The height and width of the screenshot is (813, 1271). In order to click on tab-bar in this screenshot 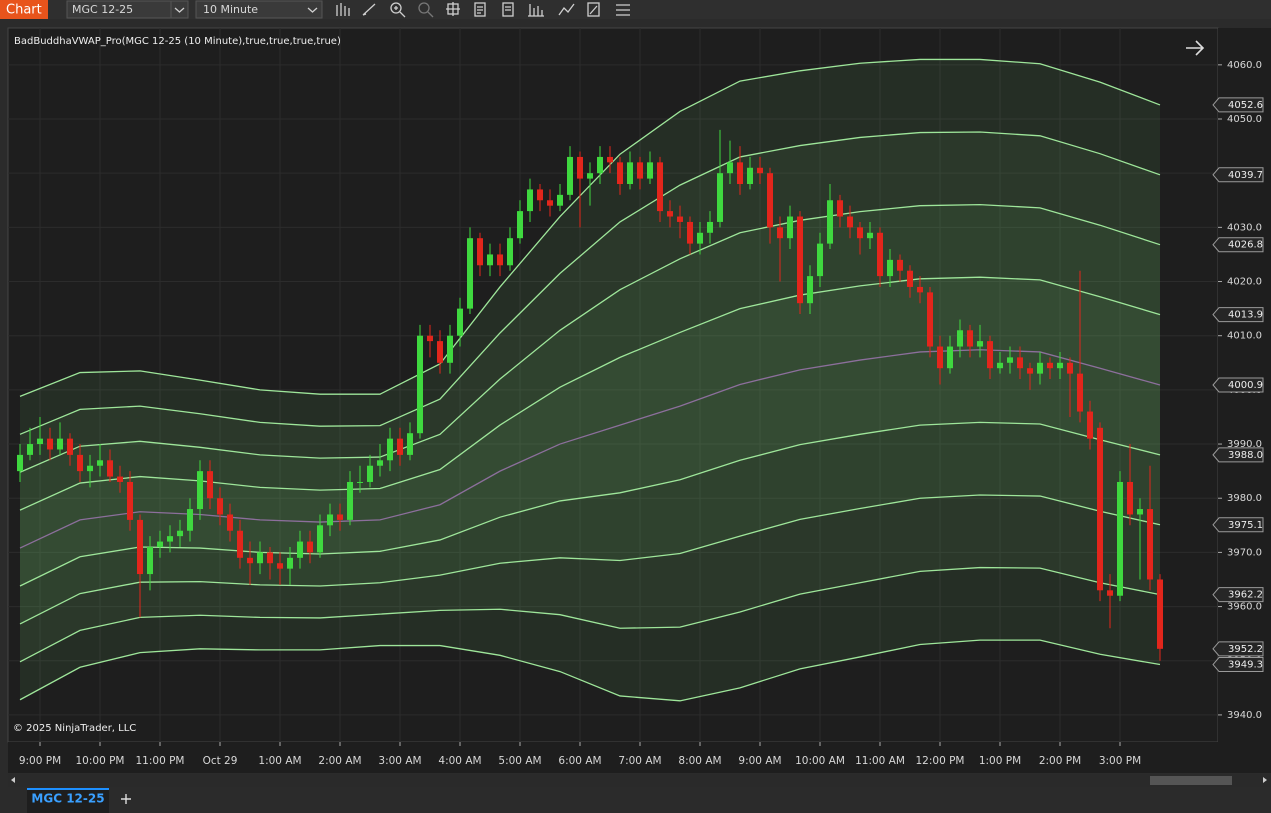, I will do `click(635, 800)`.